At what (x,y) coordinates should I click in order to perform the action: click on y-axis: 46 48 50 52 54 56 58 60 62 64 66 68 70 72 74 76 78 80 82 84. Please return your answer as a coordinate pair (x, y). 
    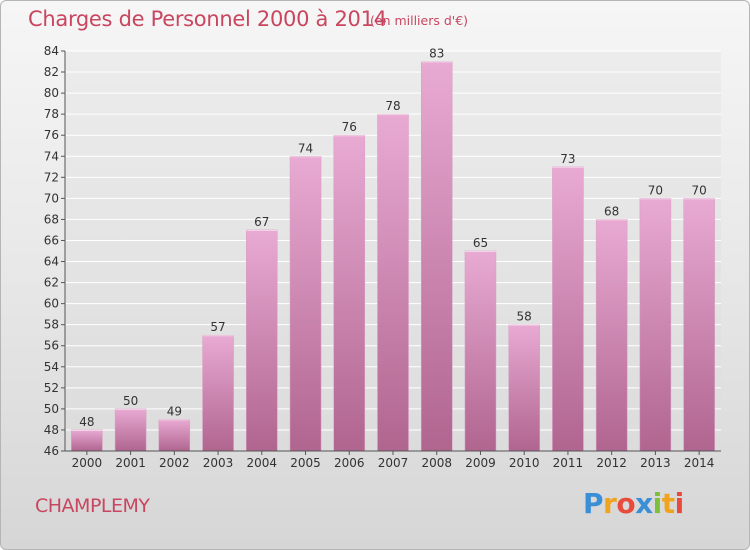
    Looking at the image, I should click on (55, 251).